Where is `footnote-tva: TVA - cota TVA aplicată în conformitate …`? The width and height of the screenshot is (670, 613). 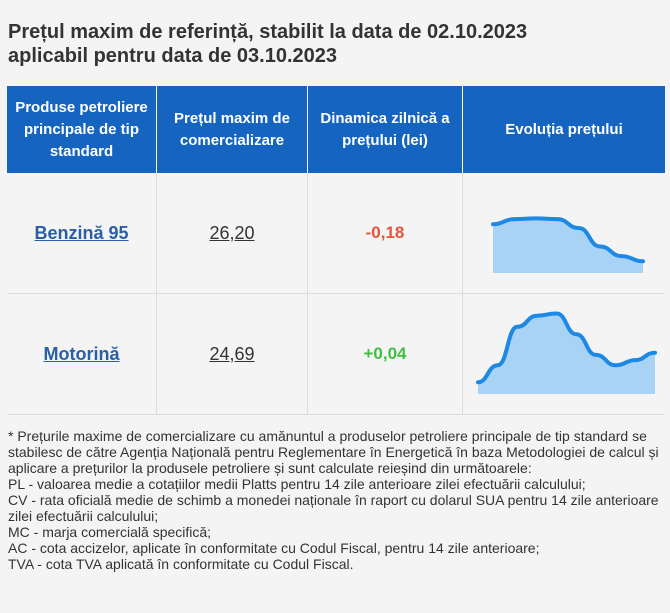 footnote-tva: TVA - cota TVA aplicată în conformitate … is located at coordinates (181, 564).